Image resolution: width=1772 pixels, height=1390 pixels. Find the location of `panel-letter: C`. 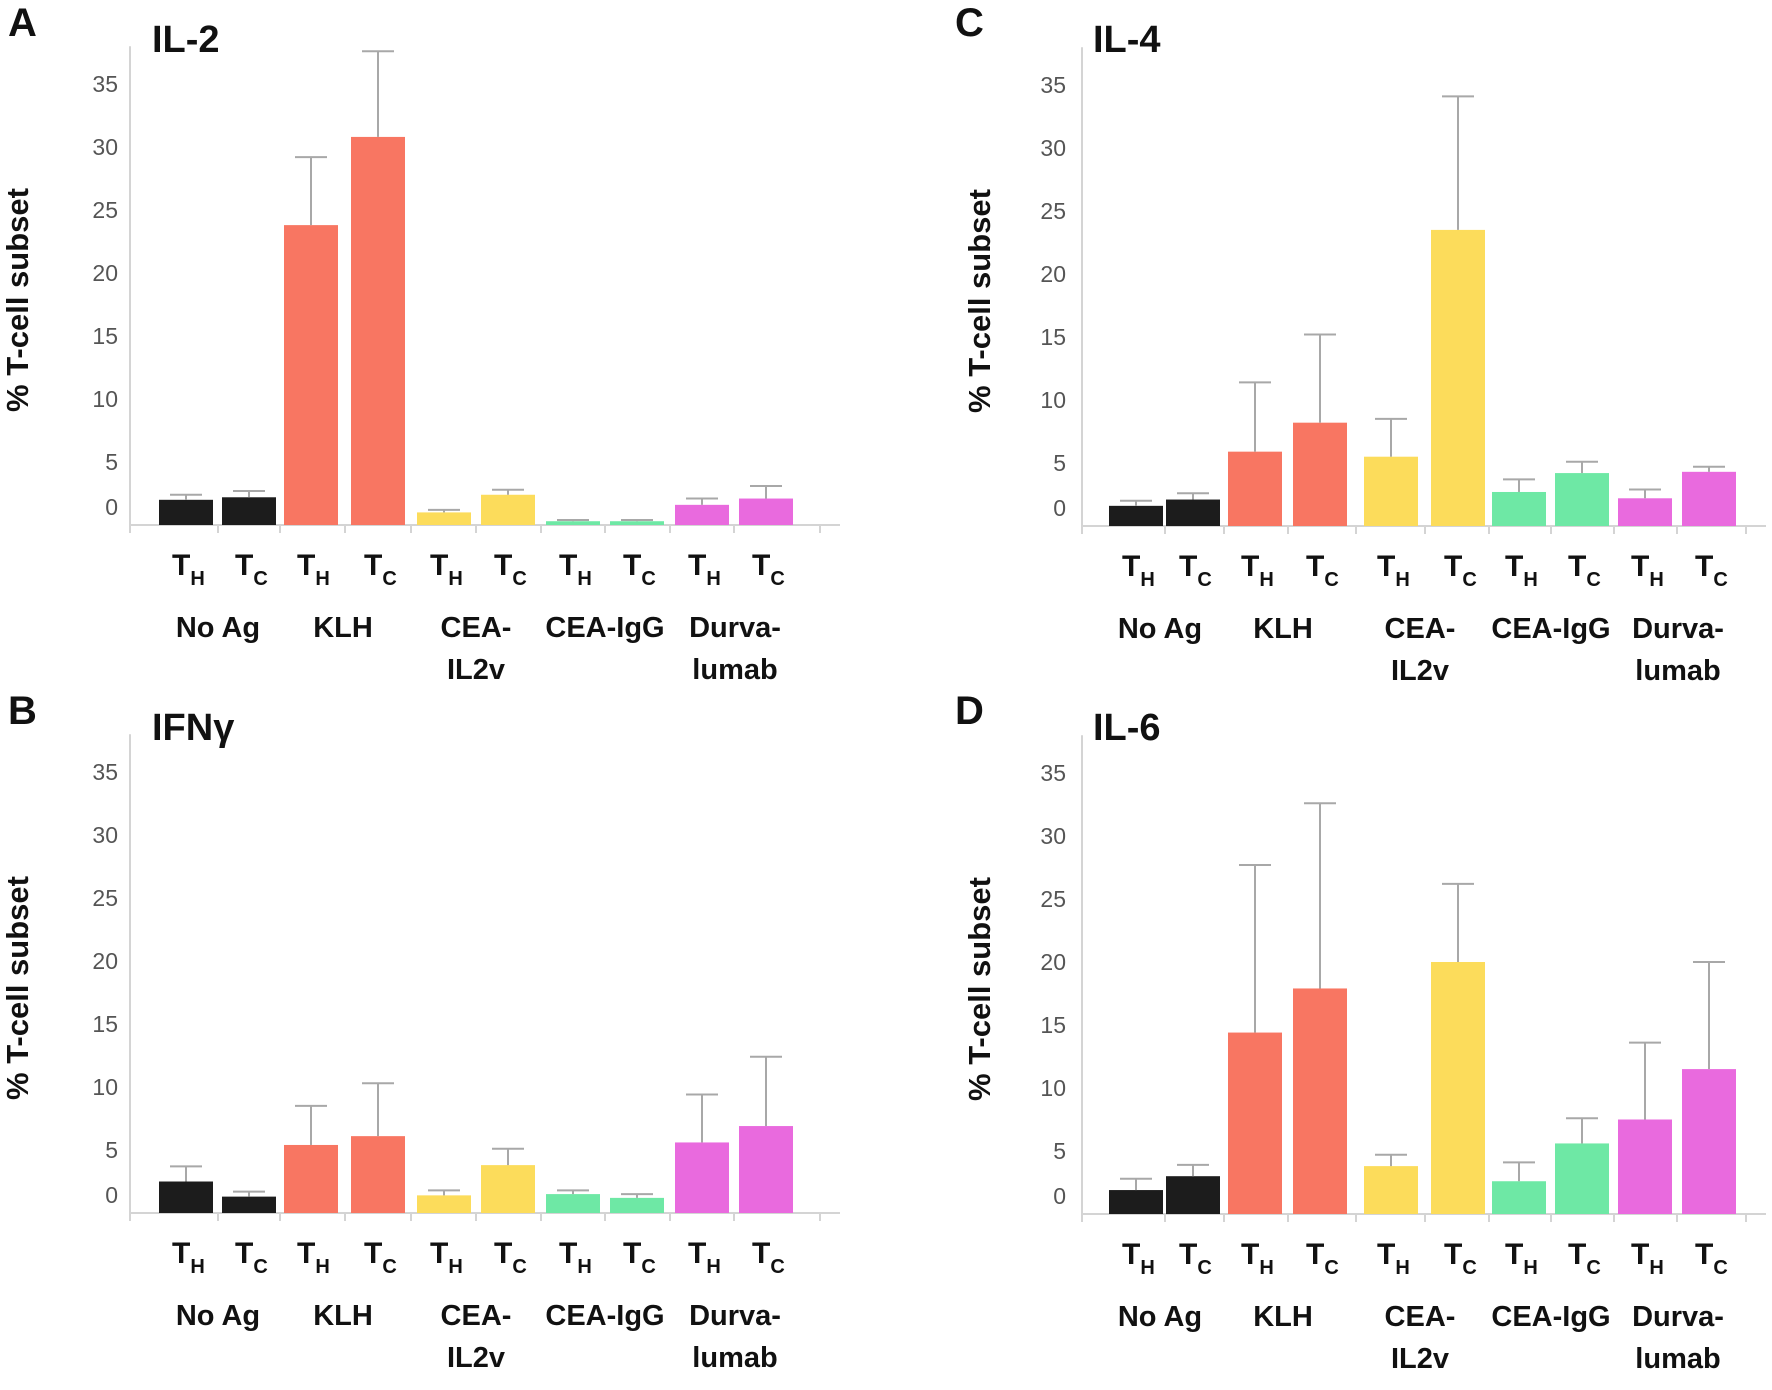

panel-letter: C is located at coordinates (969, 23).